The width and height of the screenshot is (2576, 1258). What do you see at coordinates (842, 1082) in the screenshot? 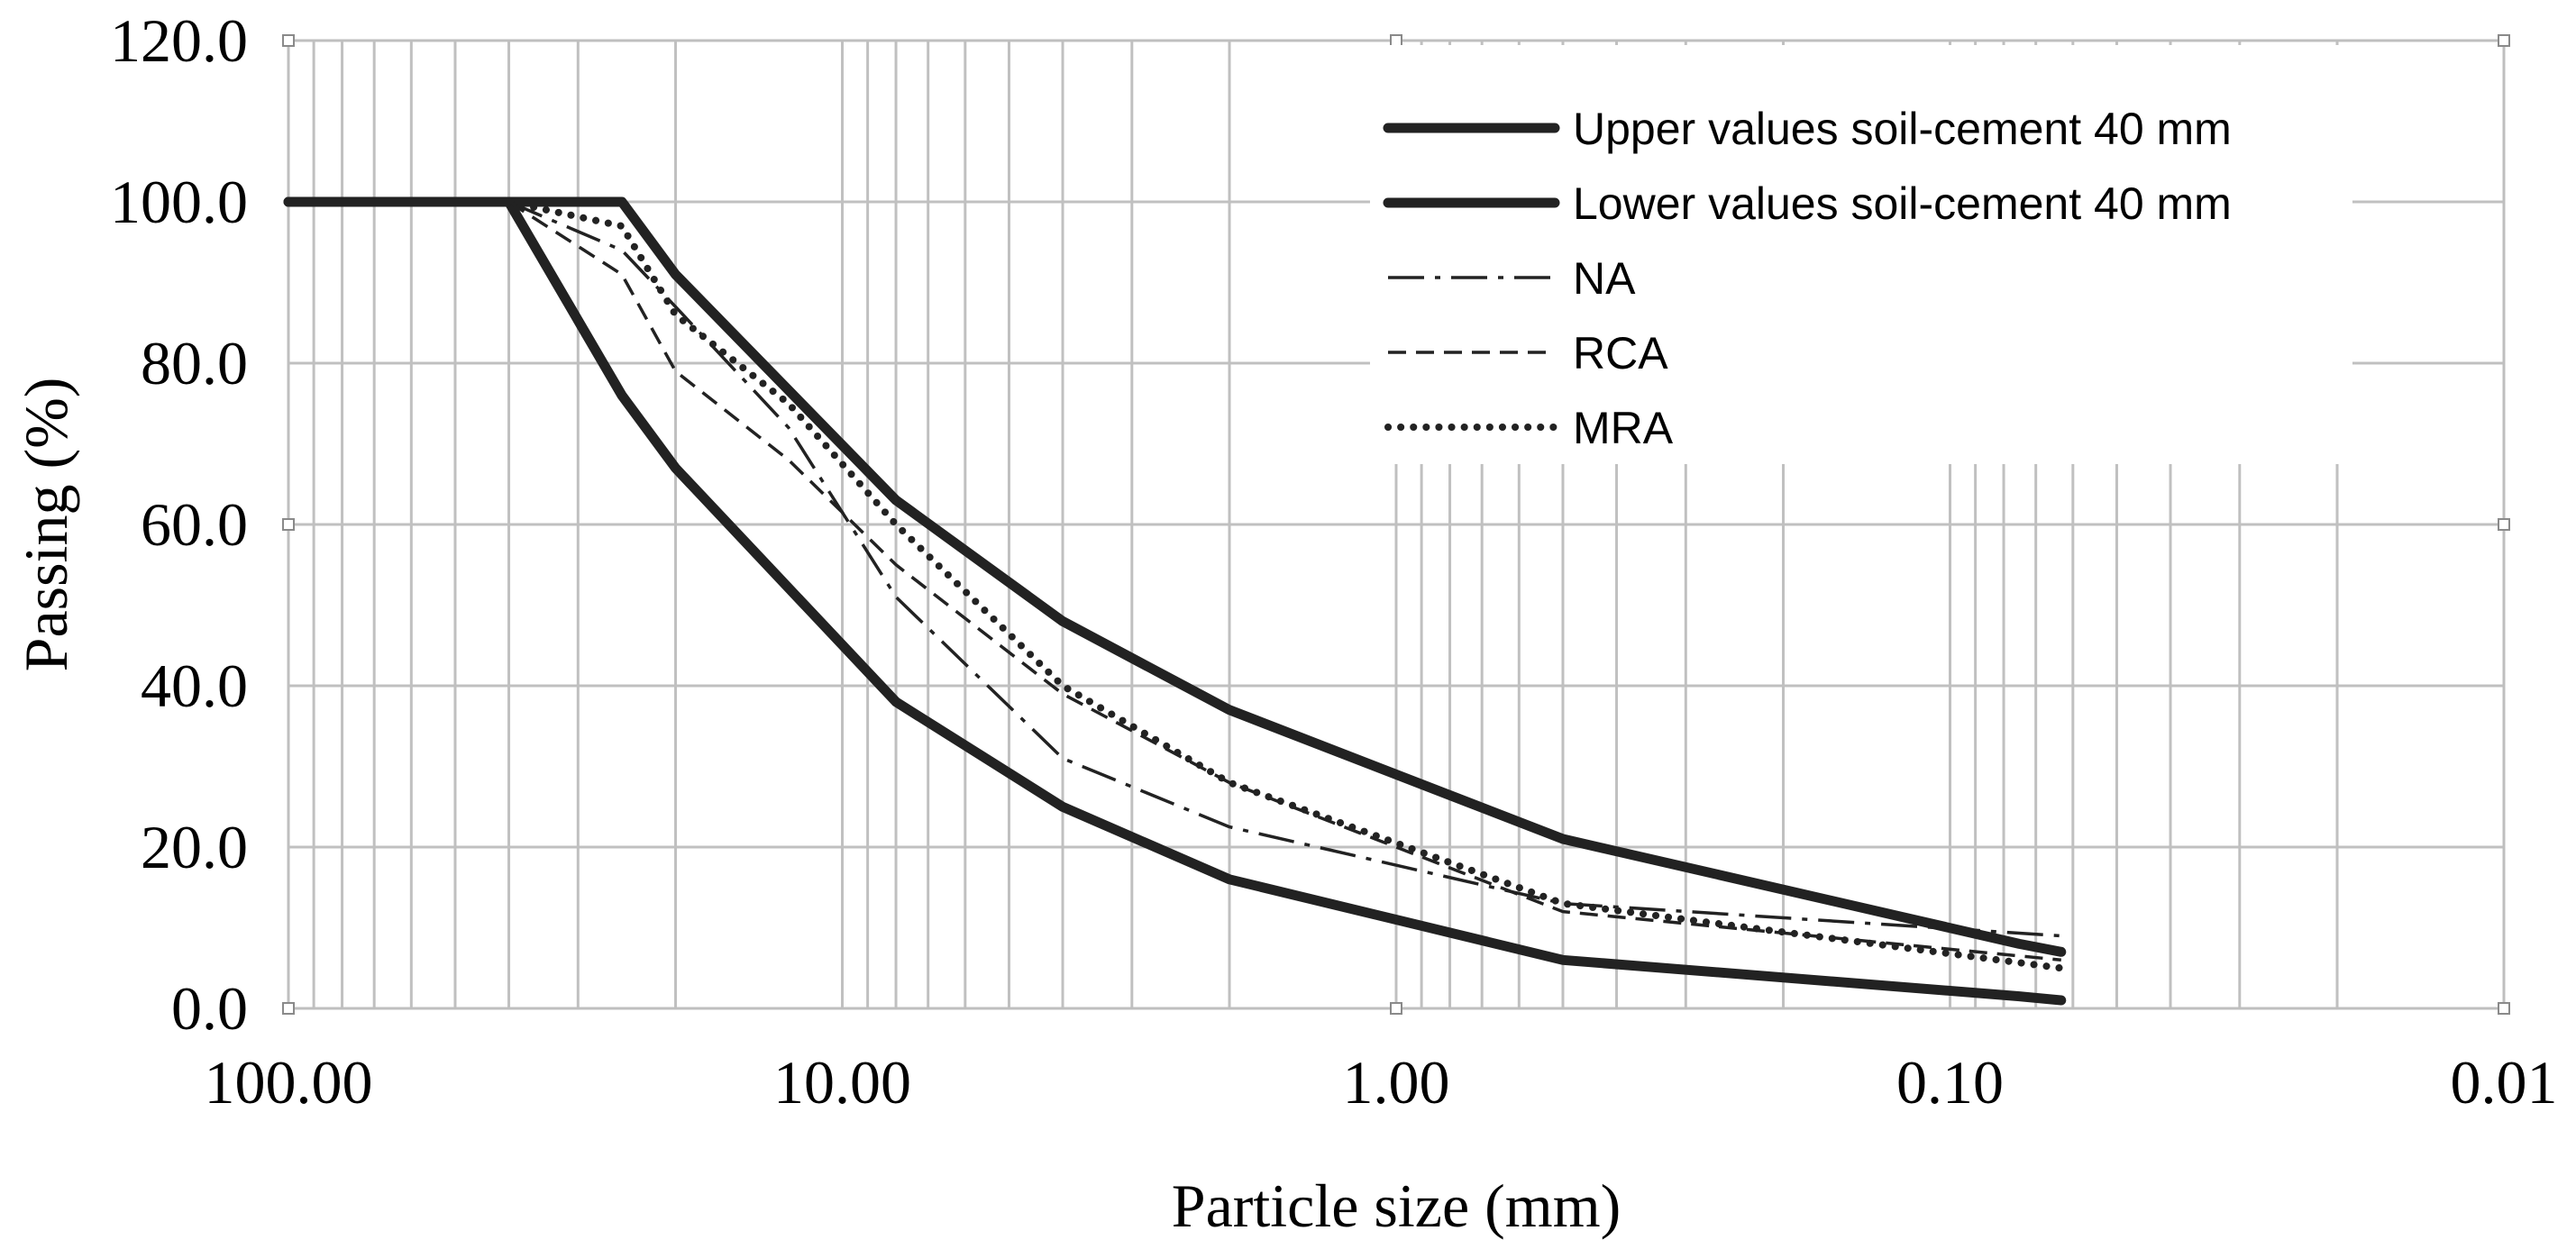
I see `x-tick-label: 10.00` at bounding box center [842, 1082].